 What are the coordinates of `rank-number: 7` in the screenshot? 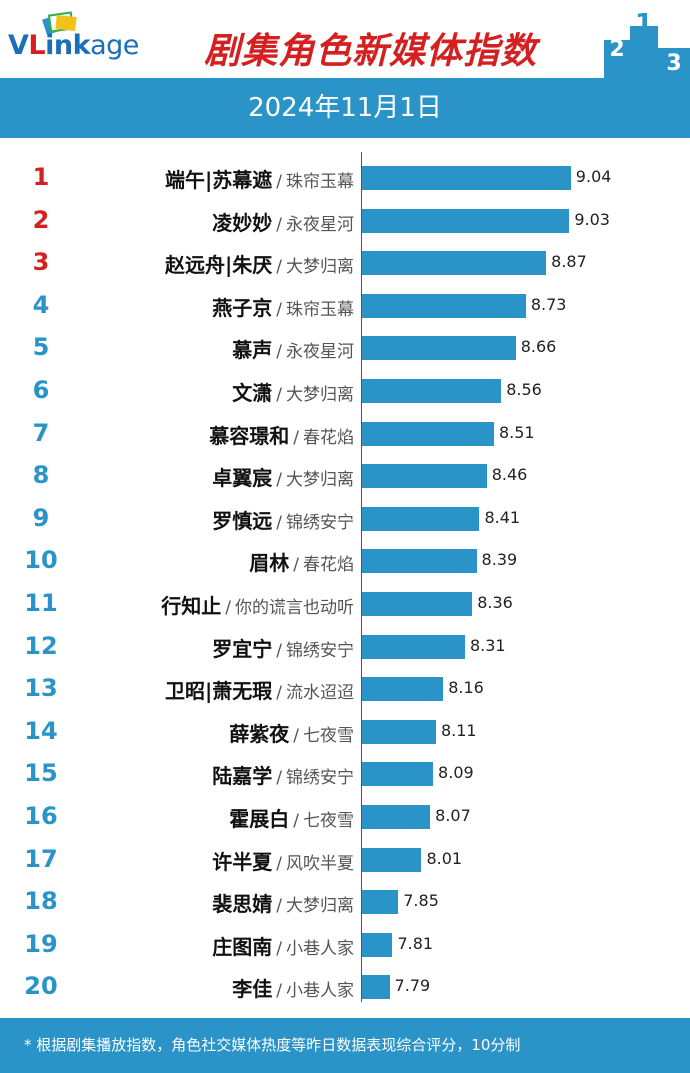 It's located at (41, 432).